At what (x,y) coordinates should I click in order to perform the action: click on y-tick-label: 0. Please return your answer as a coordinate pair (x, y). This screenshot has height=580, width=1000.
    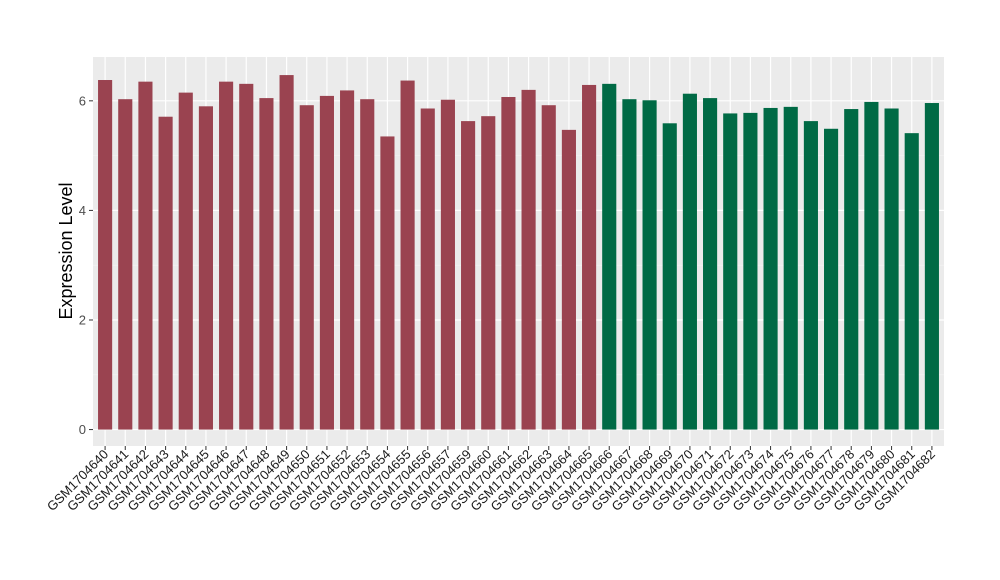
    Looking at the image, I should click on (82, 429).